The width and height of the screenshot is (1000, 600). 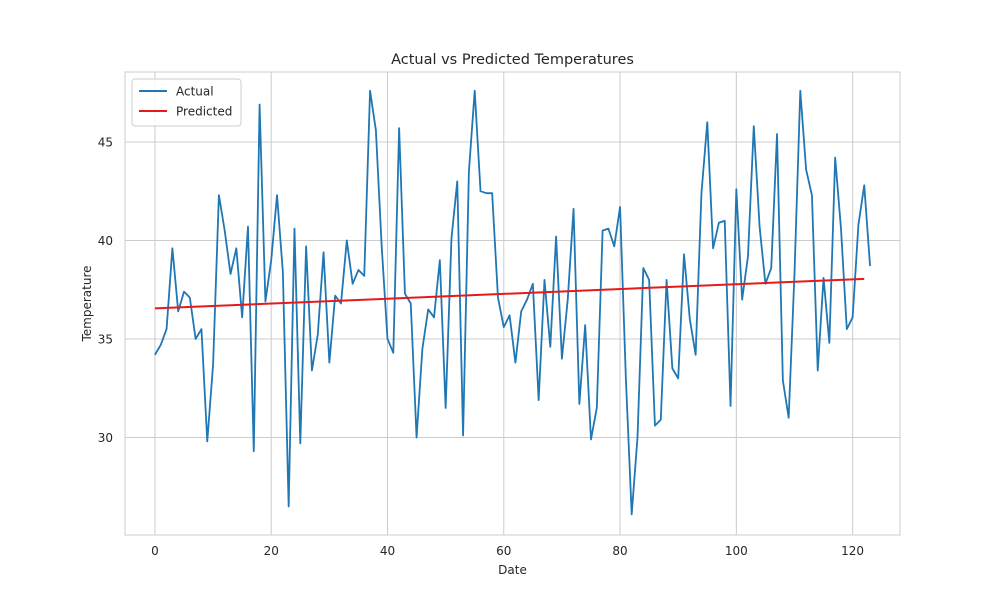 What do you see at coordinates (736, 551) in the screenshot?
I see `x-tick-label: 100` at bounding box center [736, 551].